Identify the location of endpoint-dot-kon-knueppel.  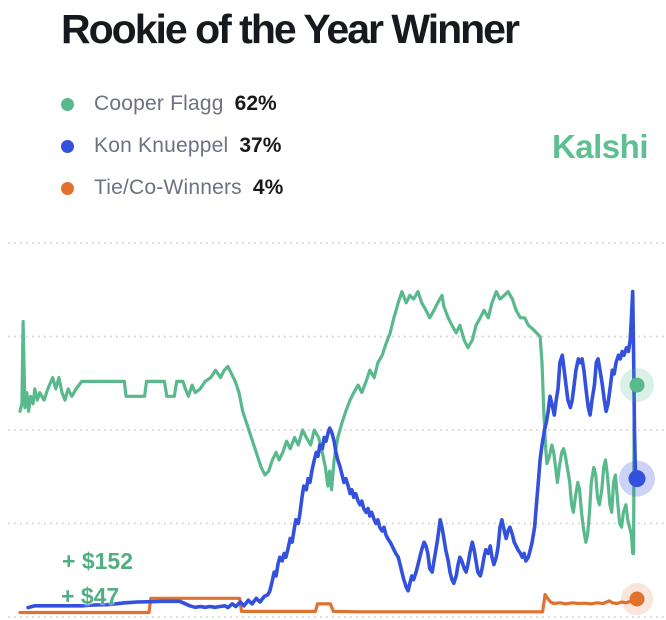
(637, 479).